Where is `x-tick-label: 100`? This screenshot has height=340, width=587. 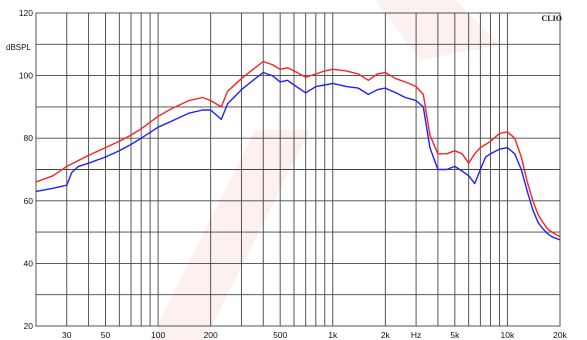 x-tick-label: 100 is located at coordinates (158, 335).